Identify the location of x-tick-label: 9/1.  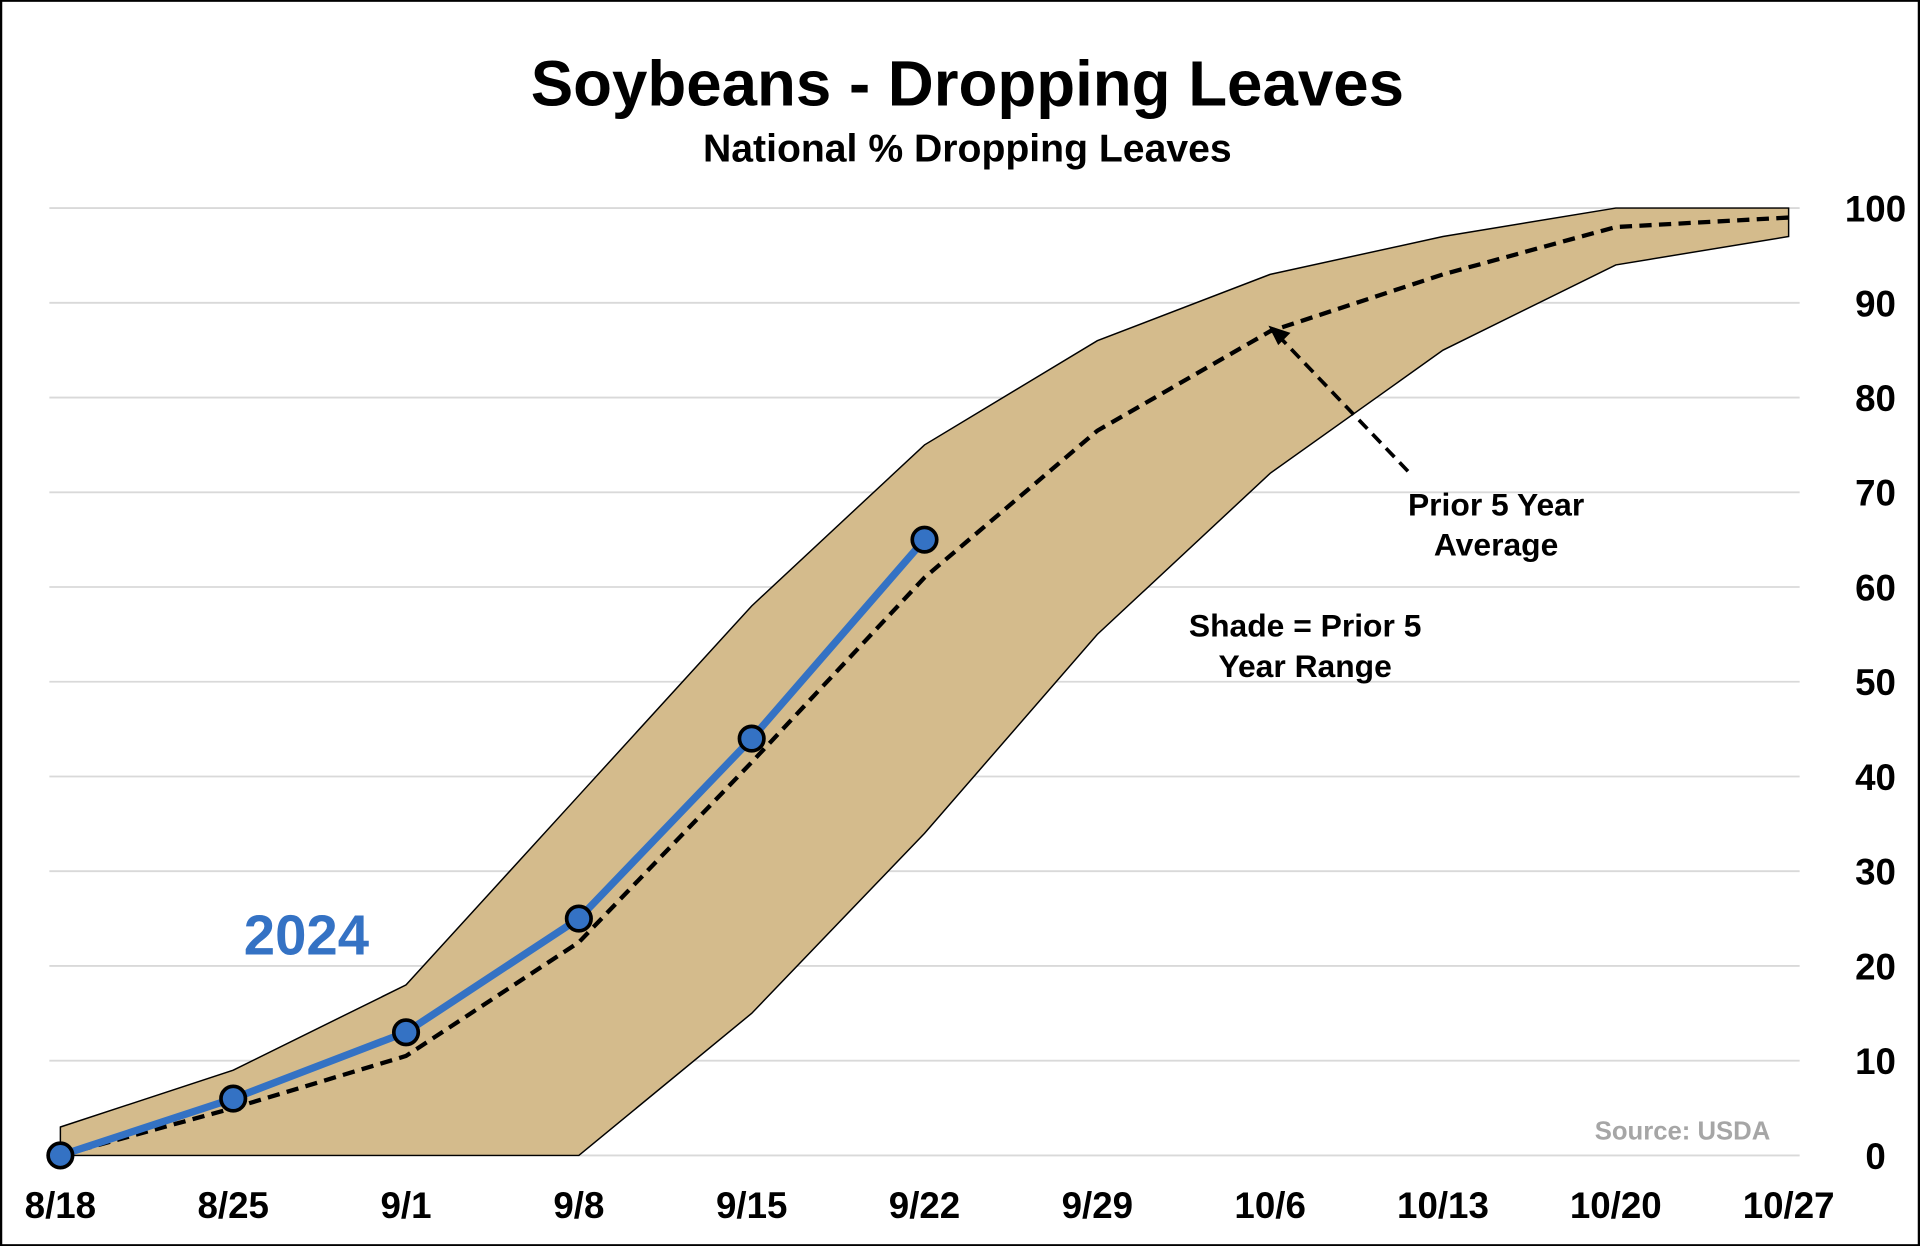
(406, 1205).